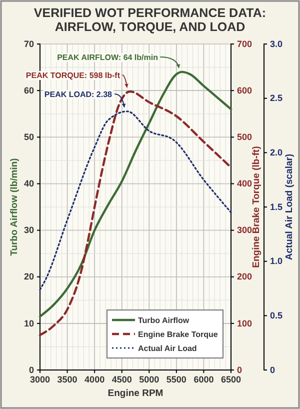 Image resolution: width=300 pixels, height=409 pixels. Describe the element at coordinates (29, 90) in the screenshot. I see `y-tick-label: 60` at that location.